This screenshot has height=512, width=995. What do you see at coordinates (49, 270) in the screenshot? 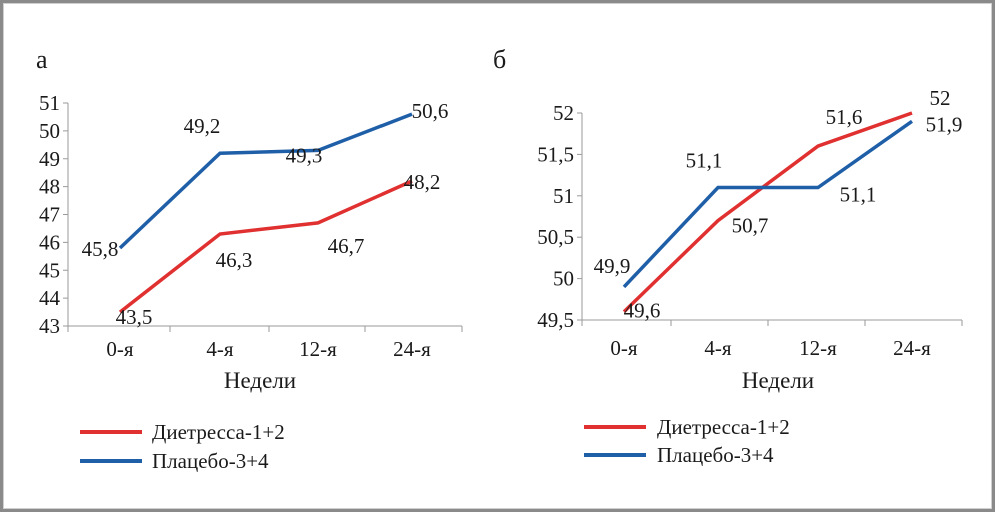
I see `y-tick-label: 45` at bounding box center [49, 270].